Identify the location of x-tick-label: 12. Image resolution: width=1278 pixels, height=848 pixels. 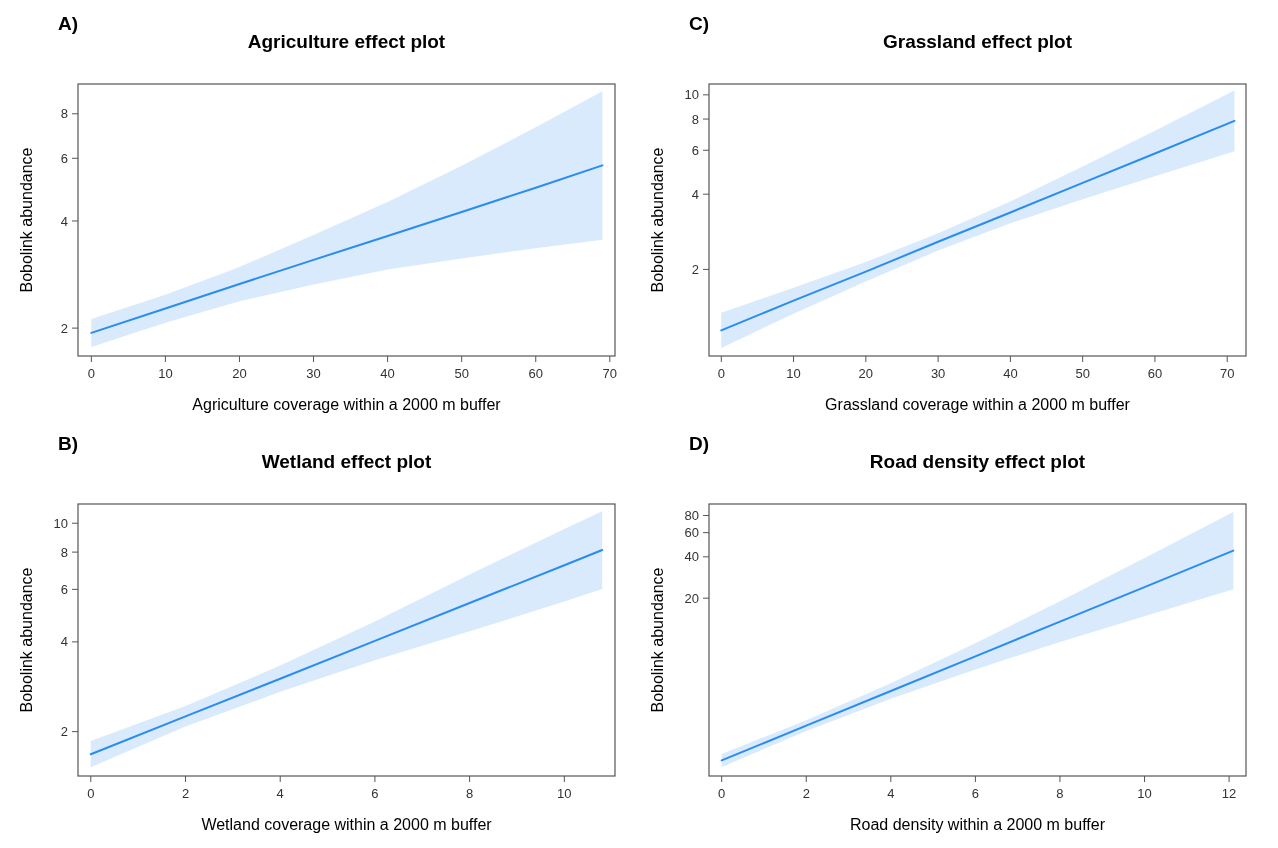
(1229, 793).